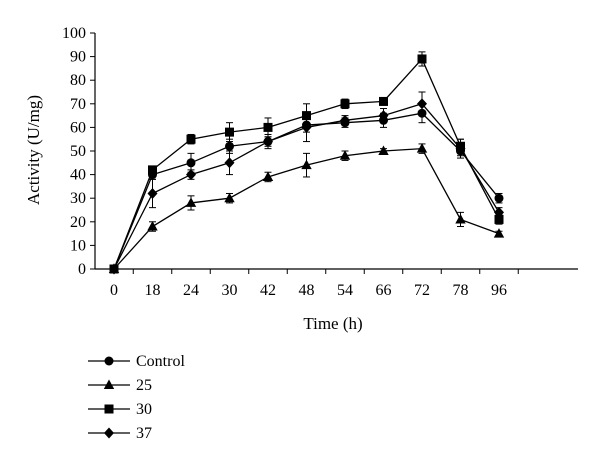 The height and width of the screenshot is (469, 600). What do you see at coordinates (422, 290) in the screenshot?
I see `x-tick-label: 72` at bounding box center [422, 290].